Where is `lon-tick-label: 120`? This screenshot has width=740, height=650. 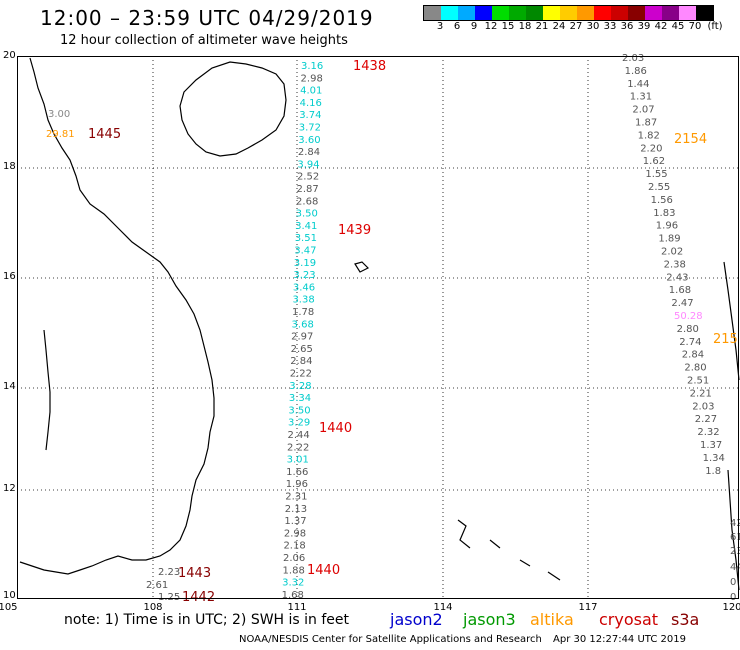
lon-tick-label: 120 is located at coordinates (731, 607).